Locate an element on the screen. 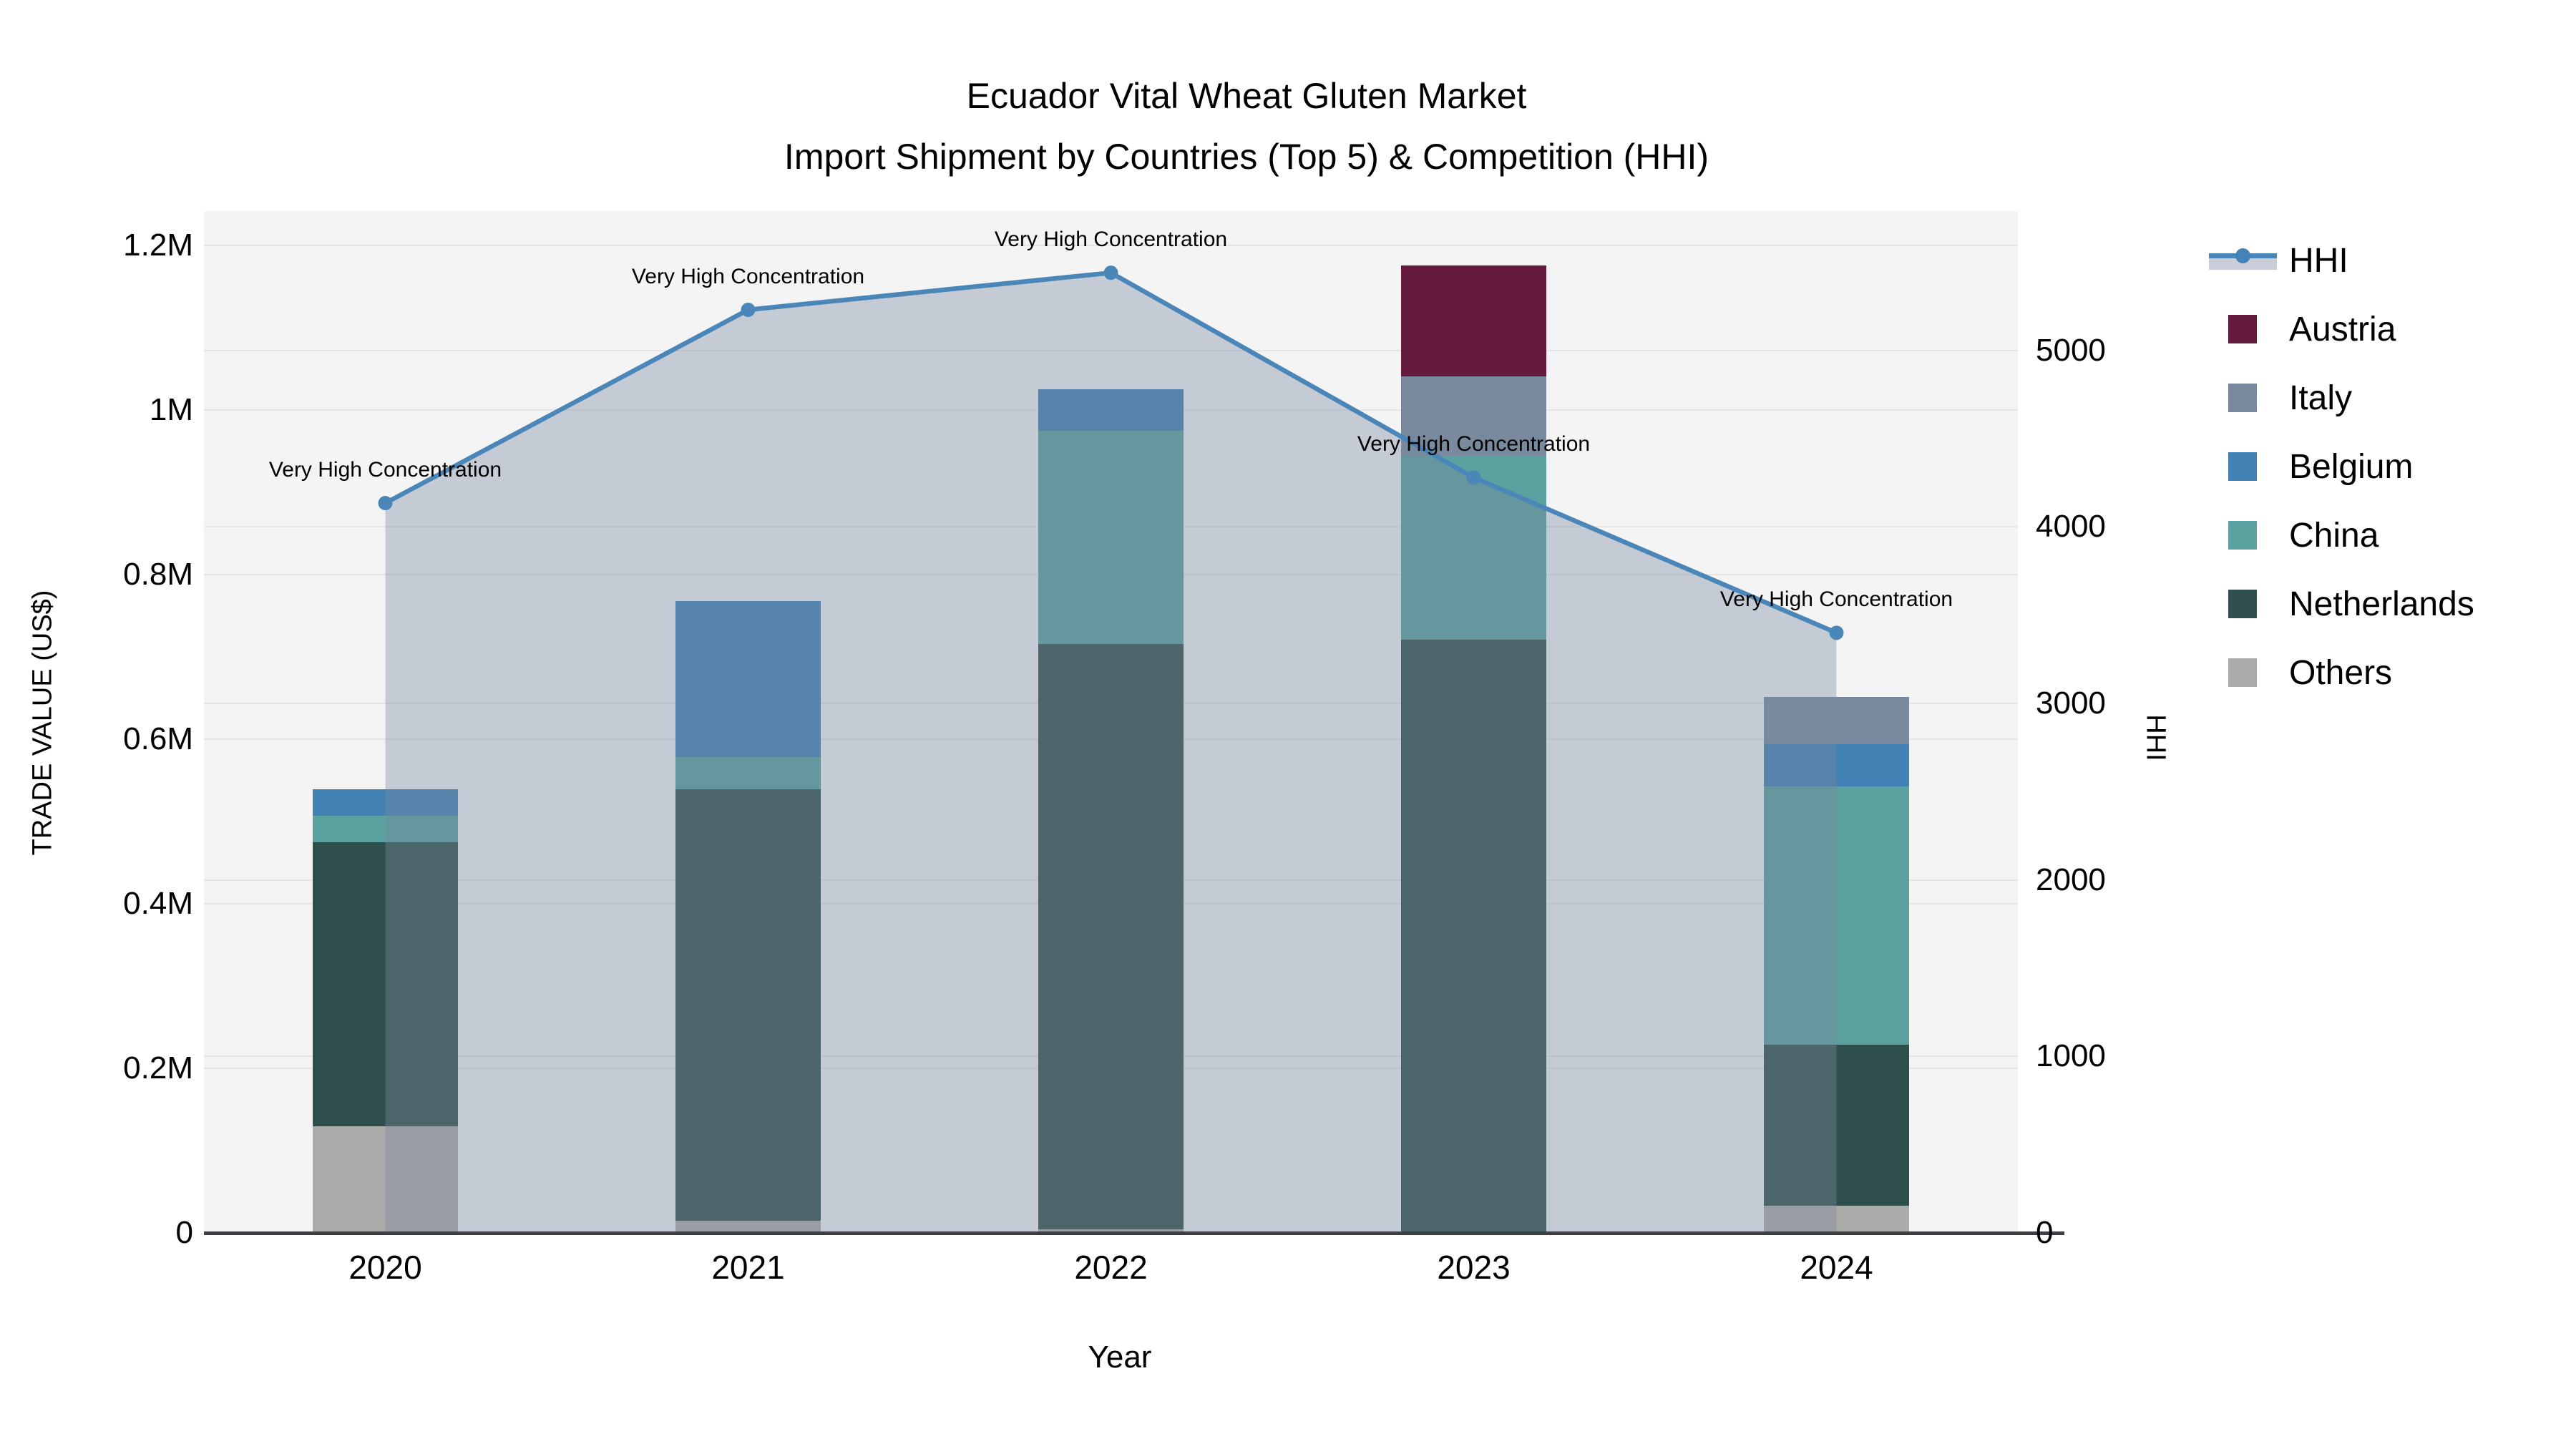 Image resolution: width=2576 pixels, height=1449 pixels. x-tick-2021: 2021 is located at coordinates (748, 1267).